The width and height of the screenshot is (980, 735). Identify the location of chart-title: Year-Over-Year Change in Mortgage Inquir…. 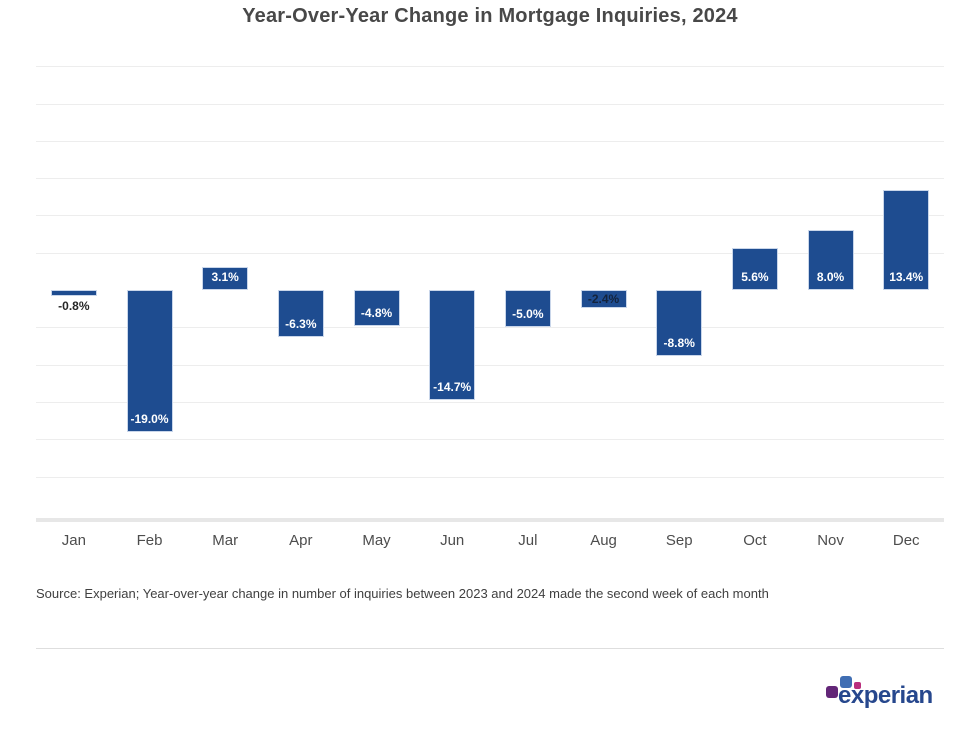
(490, 16).